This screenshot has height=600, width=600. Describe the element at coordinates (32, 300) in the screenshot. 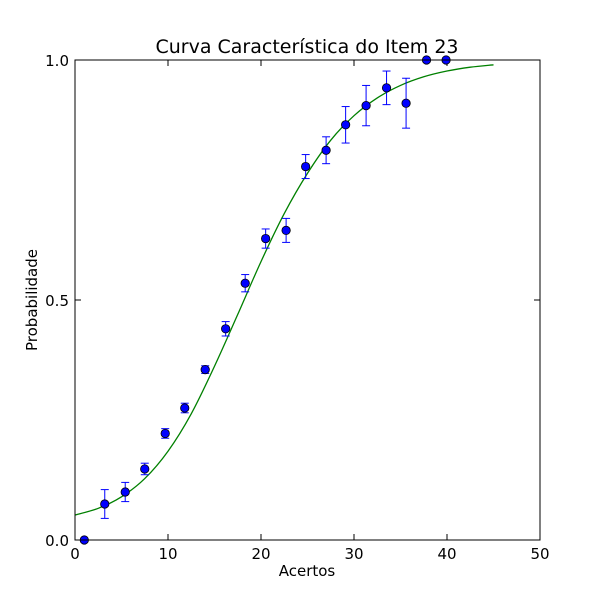

I see `y-axis-label: Probabilidade` at that location.